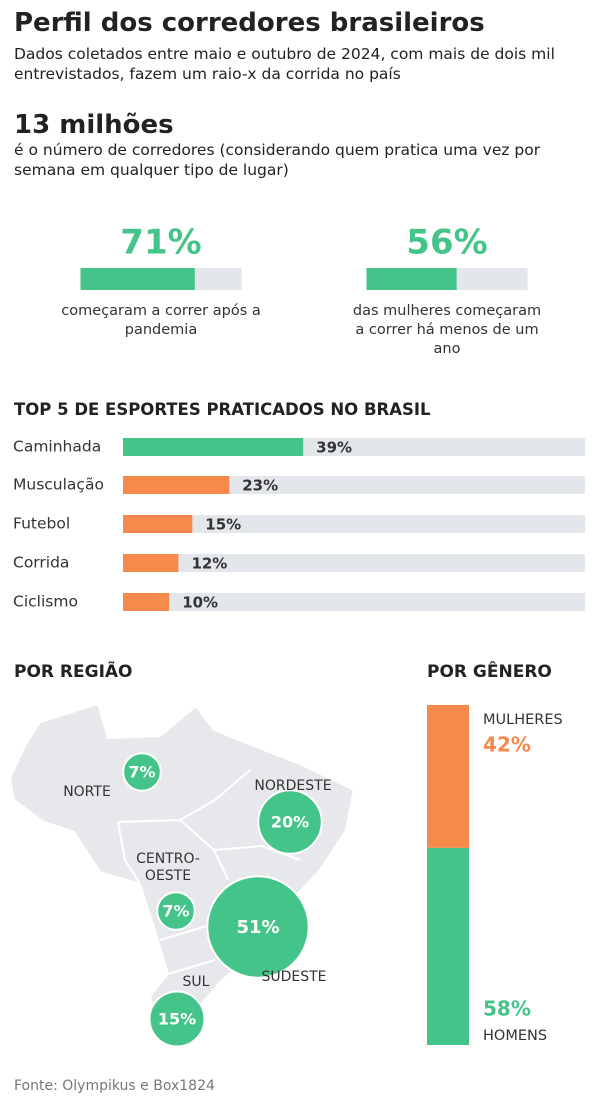  What do you see at coordinates (249, 23) in the screenshot?
I see `title: Perfil dos corredores brasileiros` at bounding box center [249, 23].